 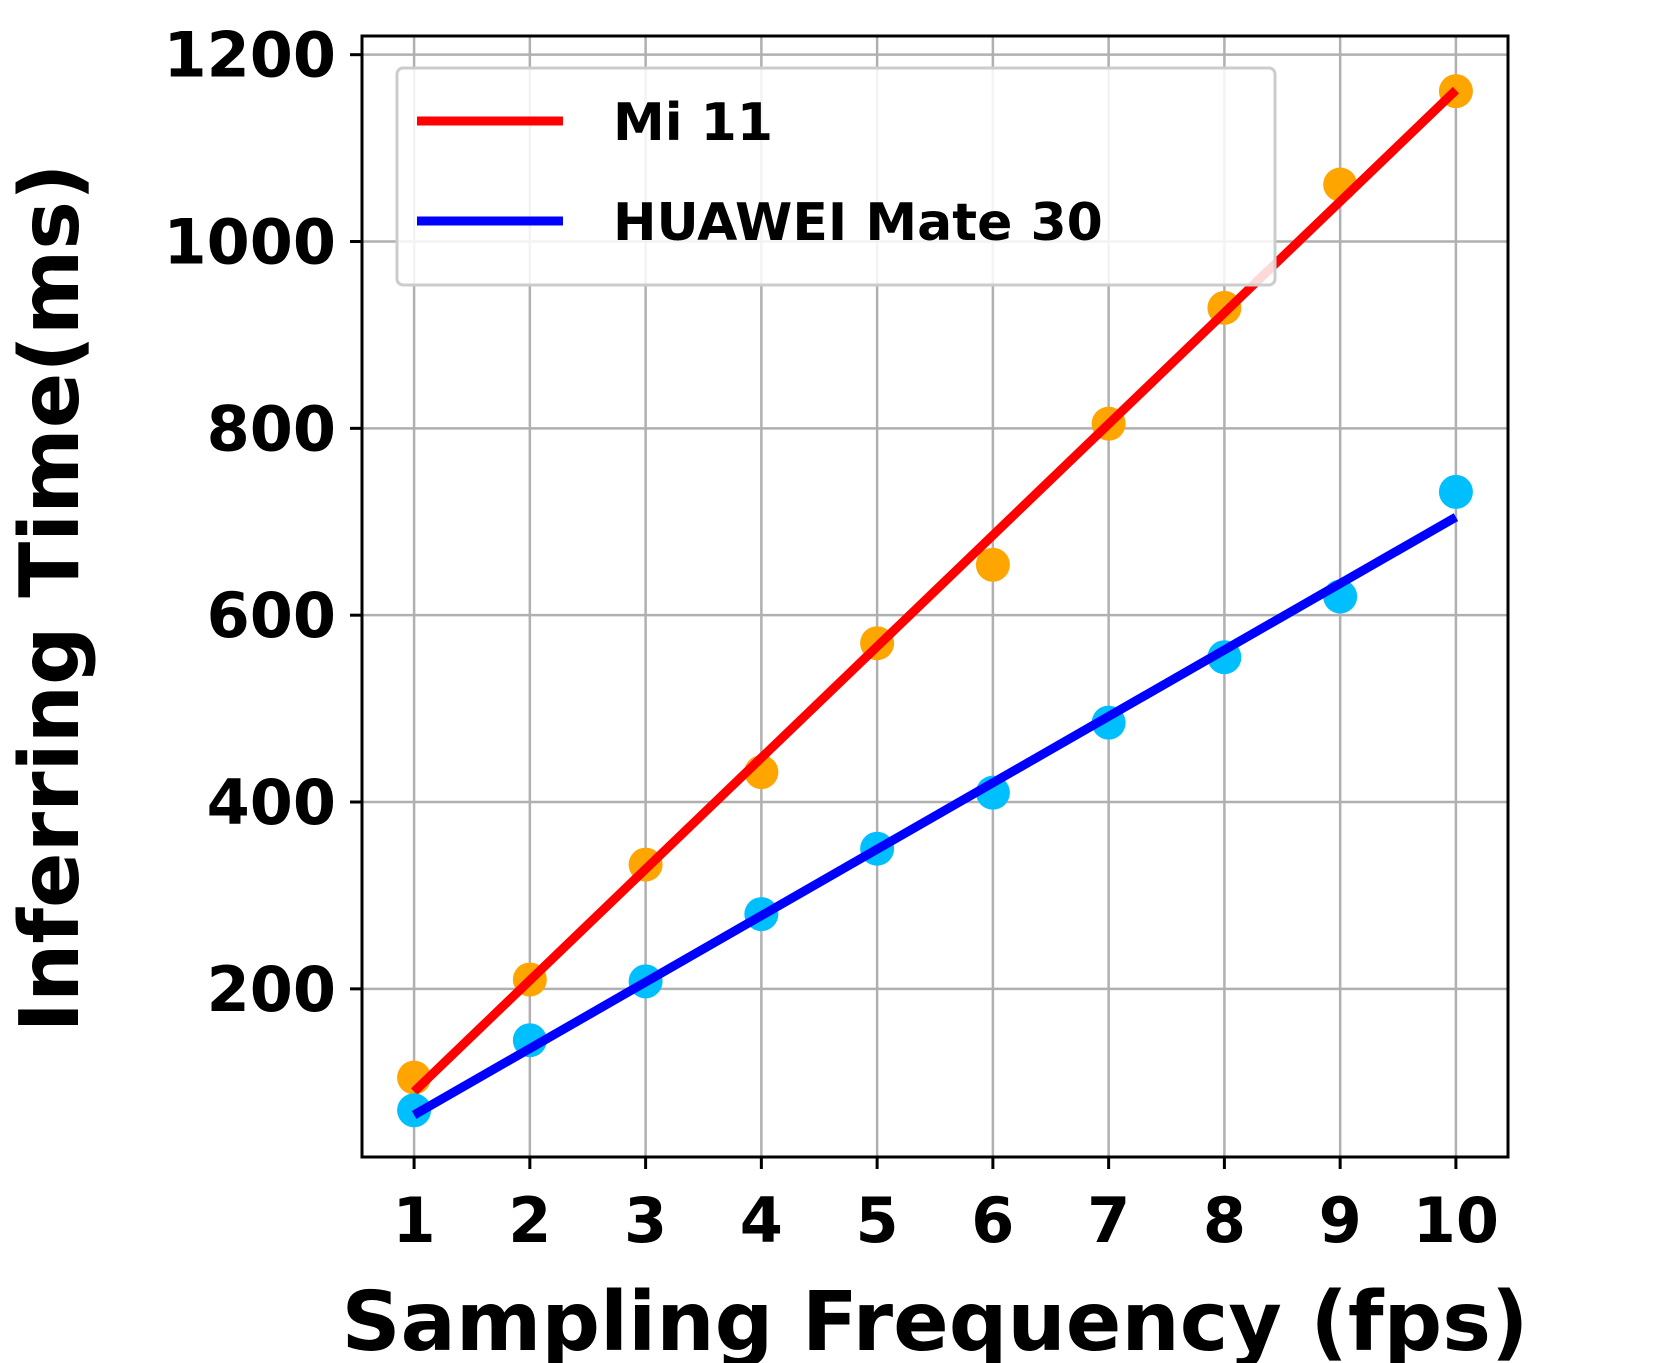 What do you see at coordinates (414, 1220) in the screenshot?
I see `x-tick-label: 1` at bounding box center [414, 1220].